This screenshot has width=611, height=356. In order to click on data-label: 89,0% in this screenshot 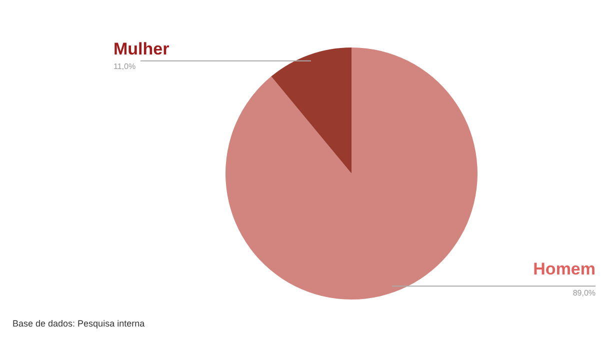, I will do `click(584, 293)`.